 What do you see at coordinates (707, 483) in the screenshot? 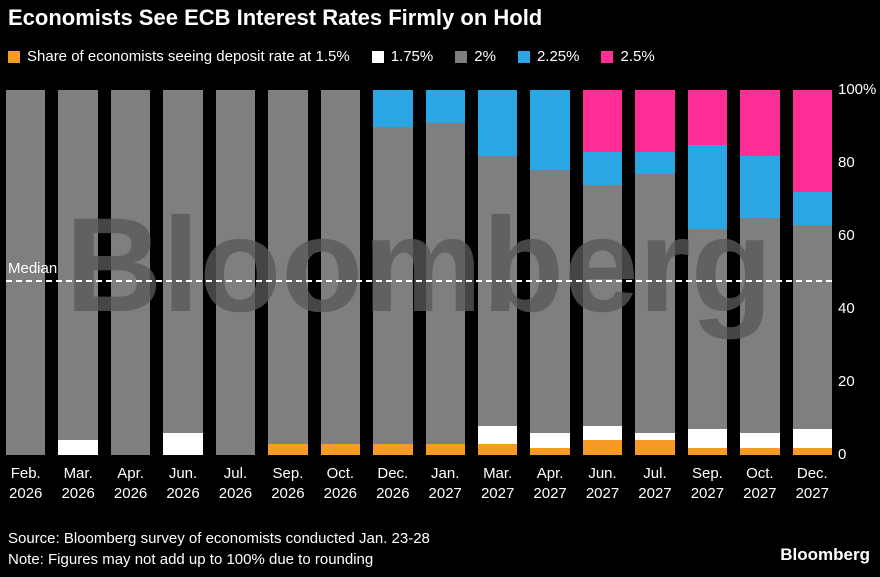
I see `x-tick-label-13: Sep. 2027` at bounding box center [707, 483].